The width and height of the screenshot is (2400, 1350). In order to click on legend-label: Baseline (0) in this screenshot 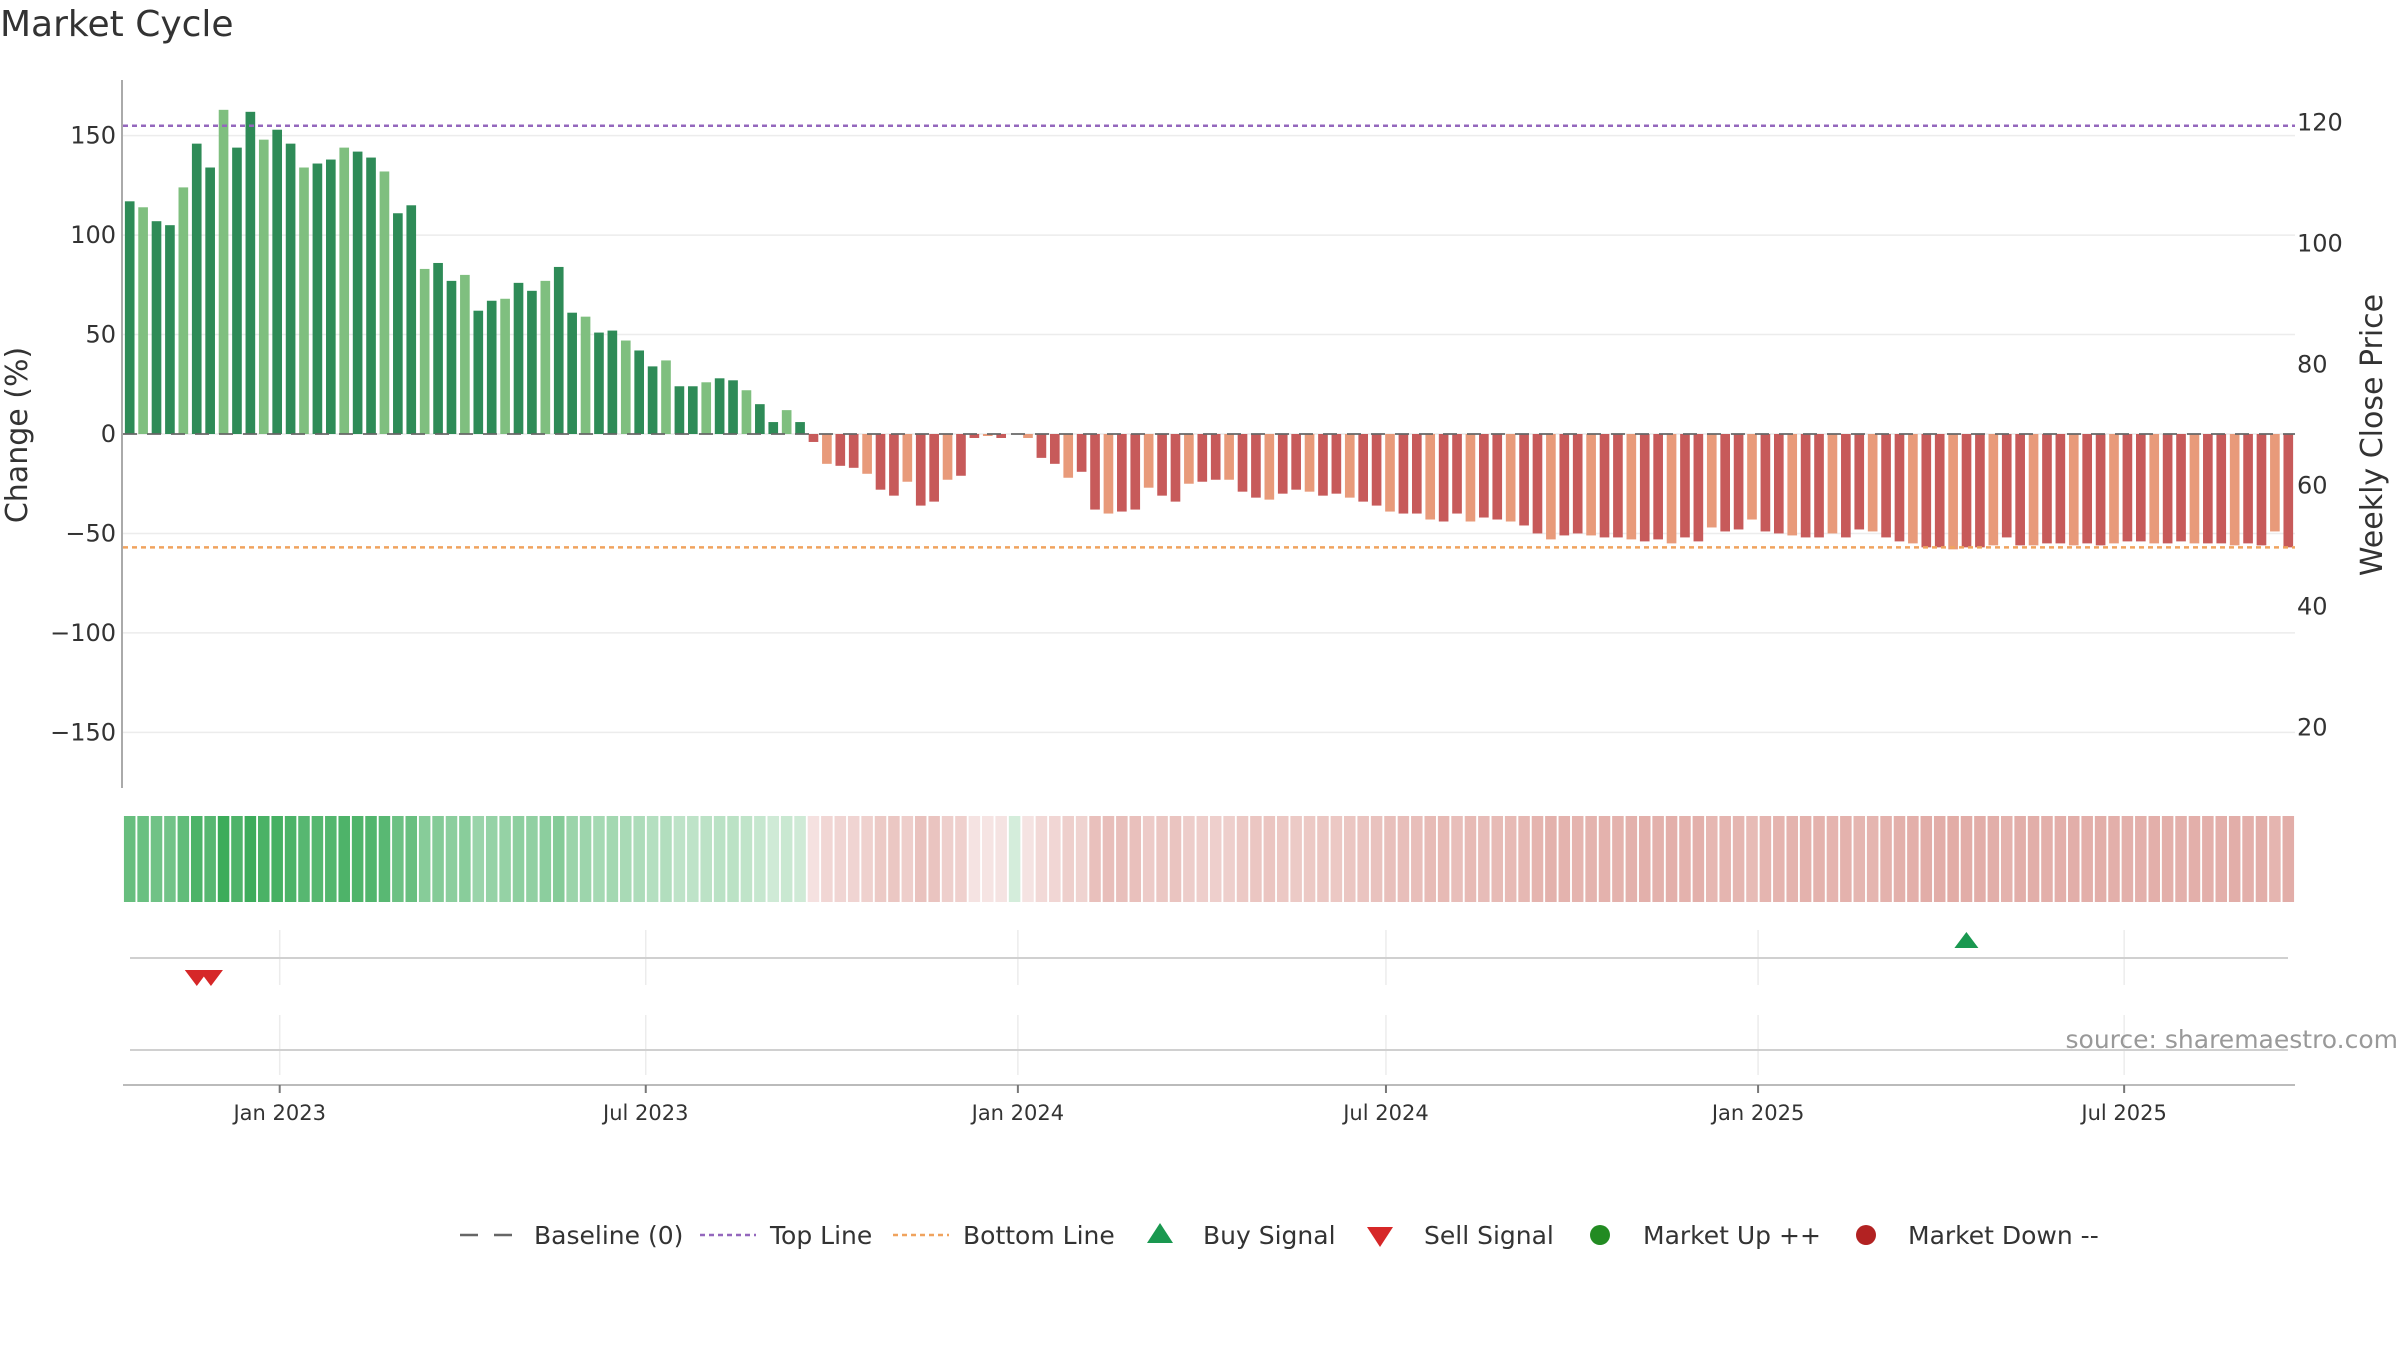, I will do `click(608, 1235)`.